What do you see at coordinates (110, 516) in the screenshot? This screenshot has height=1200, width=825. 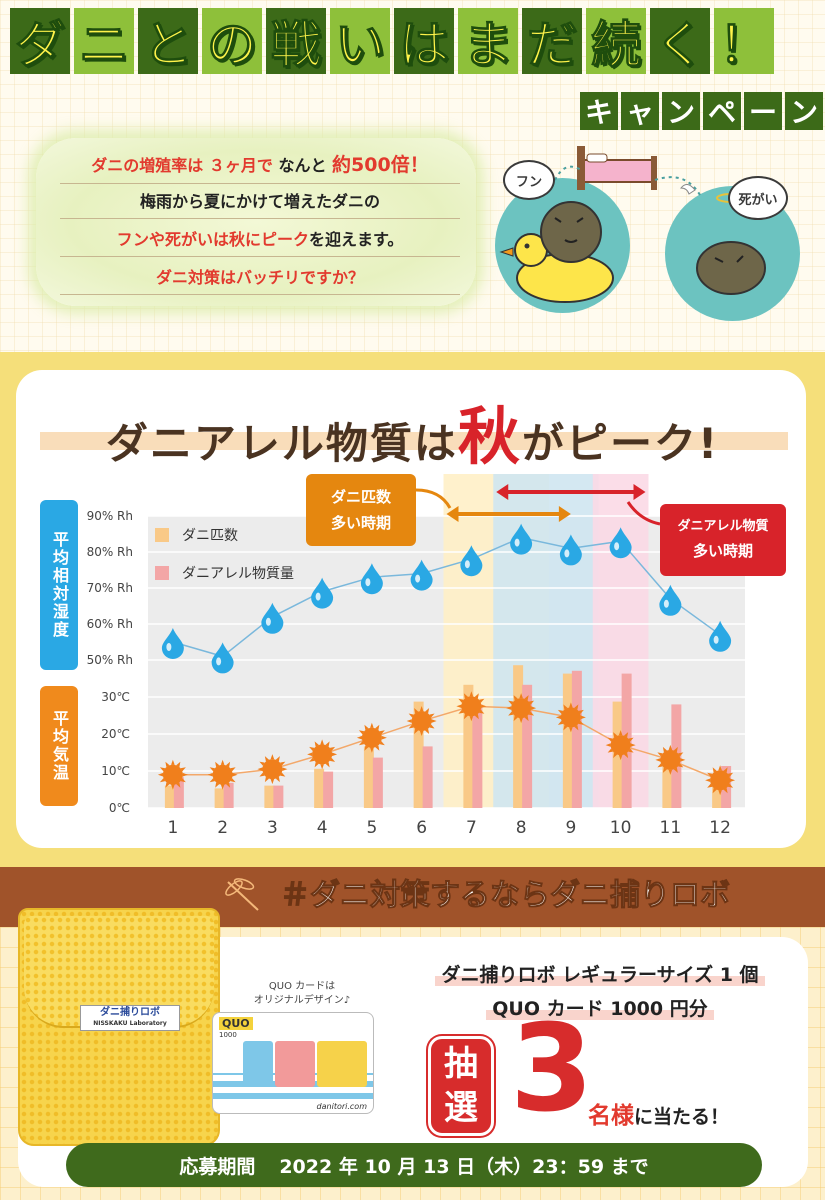 I see `y-tick-humidity: 90% Rh` at bounding box center [110, 516].